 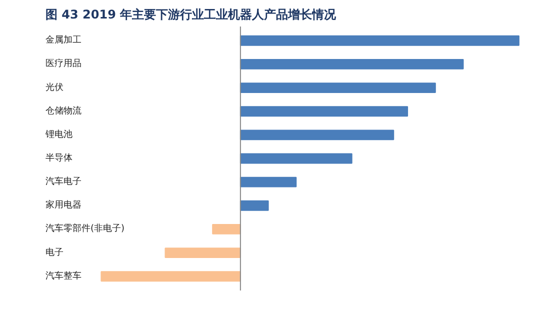 I want to click on y-tick-label: 汽车电子, so click(x=64, y=182).